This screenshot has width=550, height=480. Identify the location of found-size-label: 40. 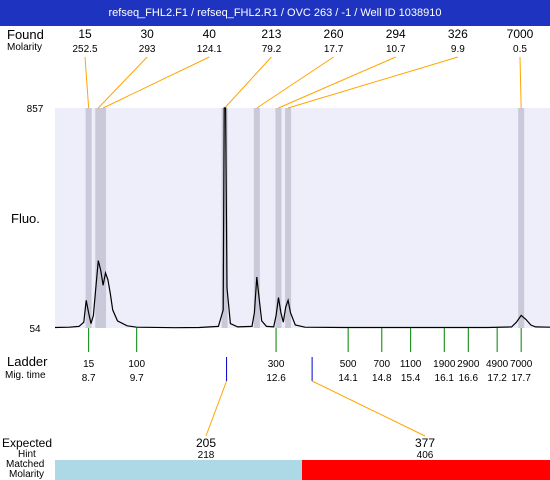
(210, 34).